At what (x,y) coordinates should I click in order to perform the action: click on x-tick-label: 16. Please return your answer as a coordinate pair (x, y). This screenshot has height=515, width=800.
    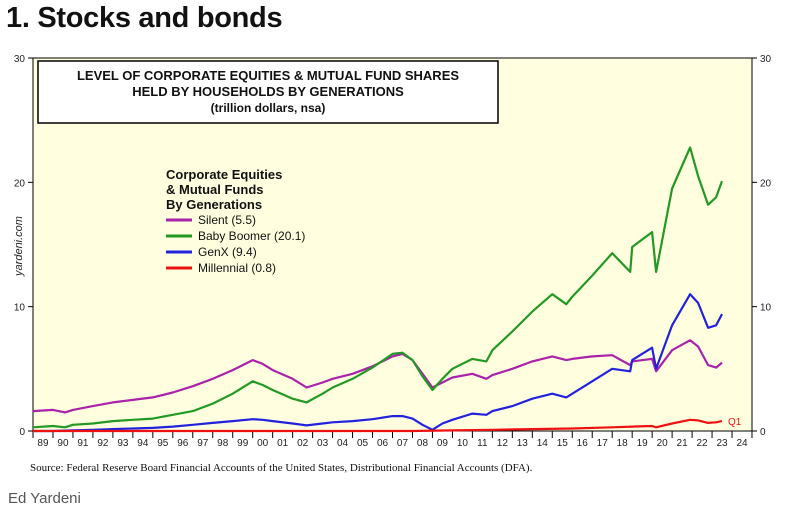
    Looking at the image, I should click on (583, 443).